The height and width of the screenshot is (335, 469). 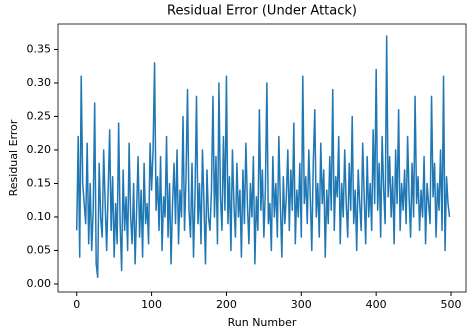 I want to click on x-tick-label: 200, so click(x=226, y=304).